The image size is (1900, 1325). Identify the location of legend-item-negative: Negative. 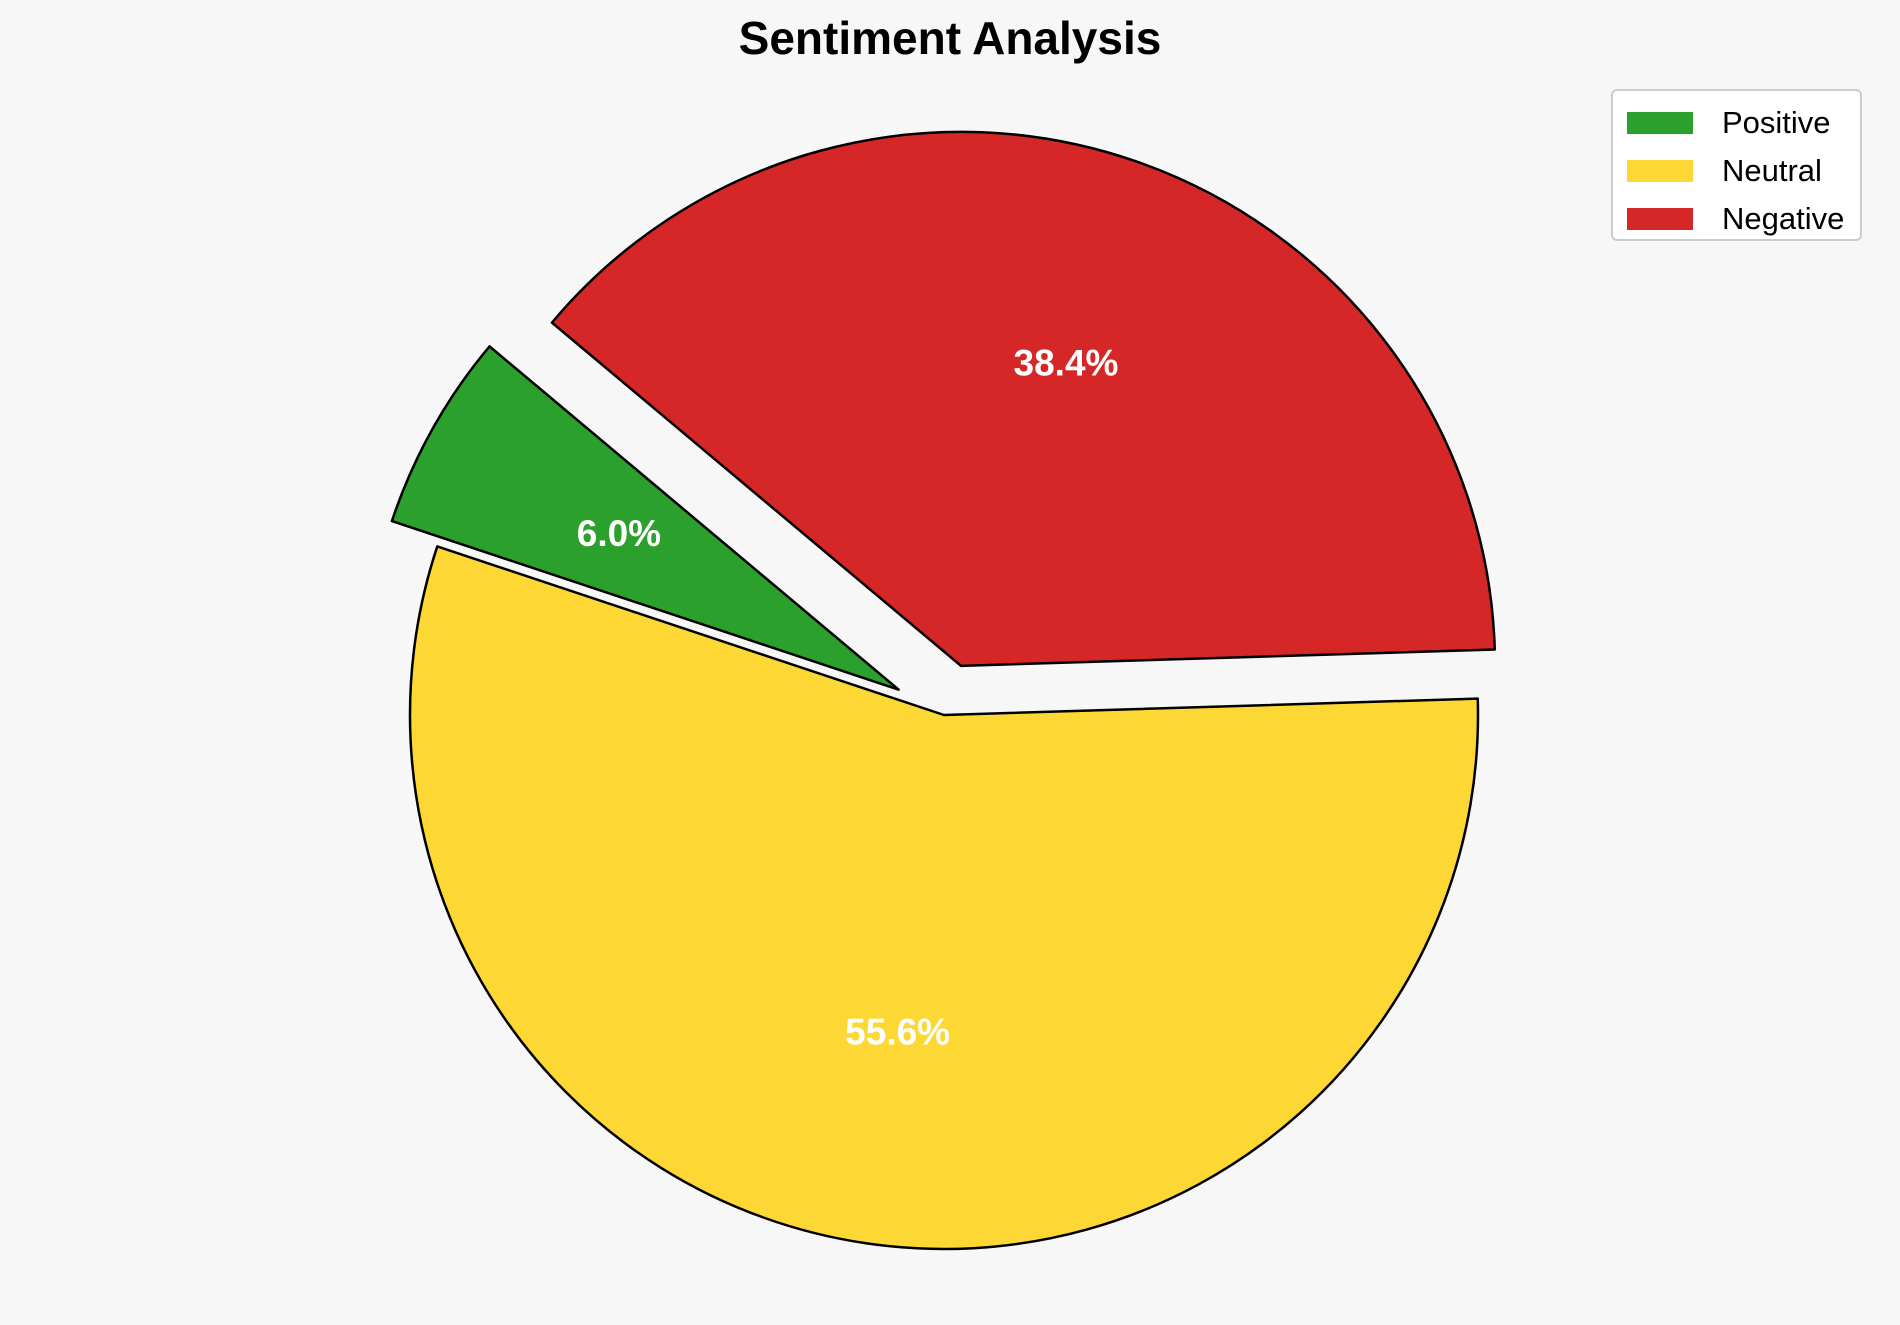
(1735, 219).